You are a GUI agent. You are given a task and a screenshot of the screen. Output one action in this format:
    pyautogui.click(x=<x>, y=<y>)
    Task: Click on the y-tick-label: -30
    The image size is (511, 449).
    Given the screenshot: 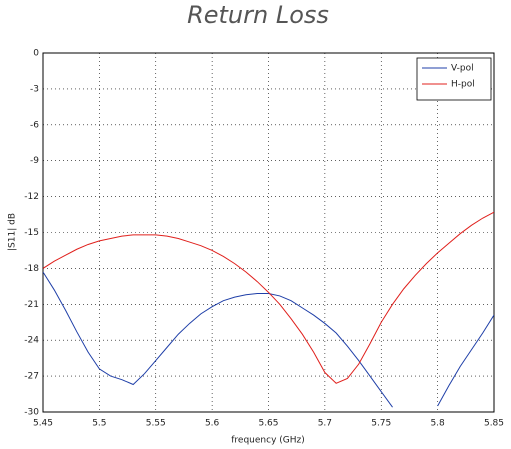 What is the action you would take?
    pyautogui.click(x=31, y=413)
    